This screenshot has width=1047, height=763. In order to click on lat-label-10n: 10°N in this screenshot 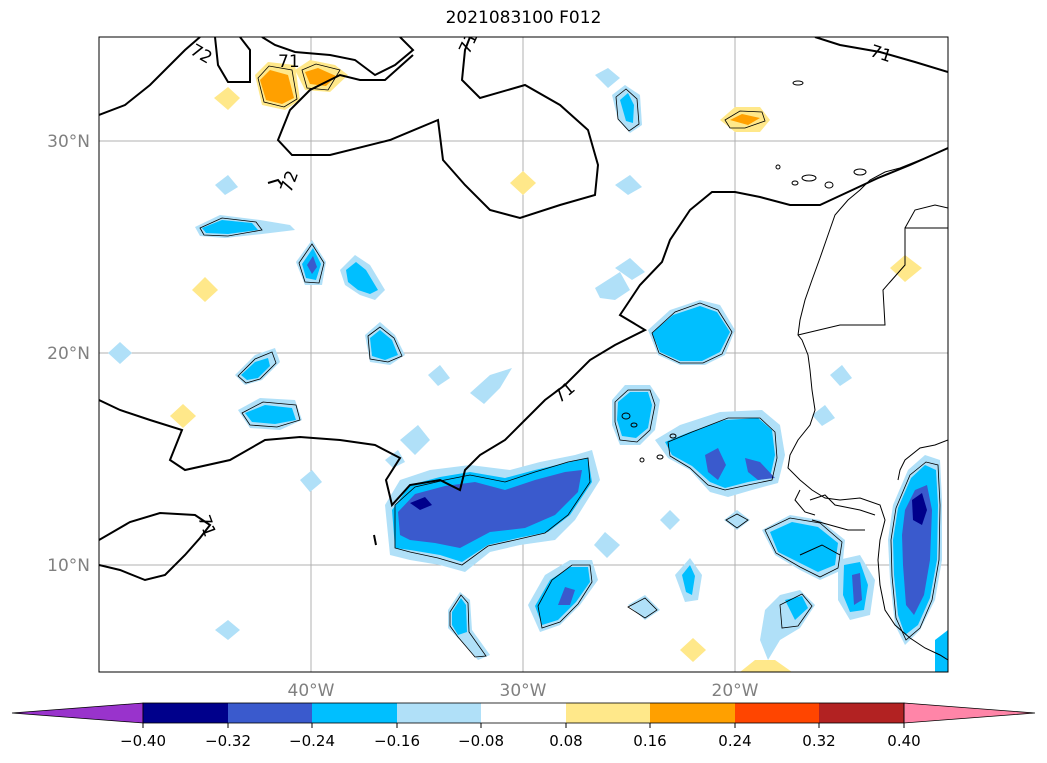, I will do `click(68, 566)`.